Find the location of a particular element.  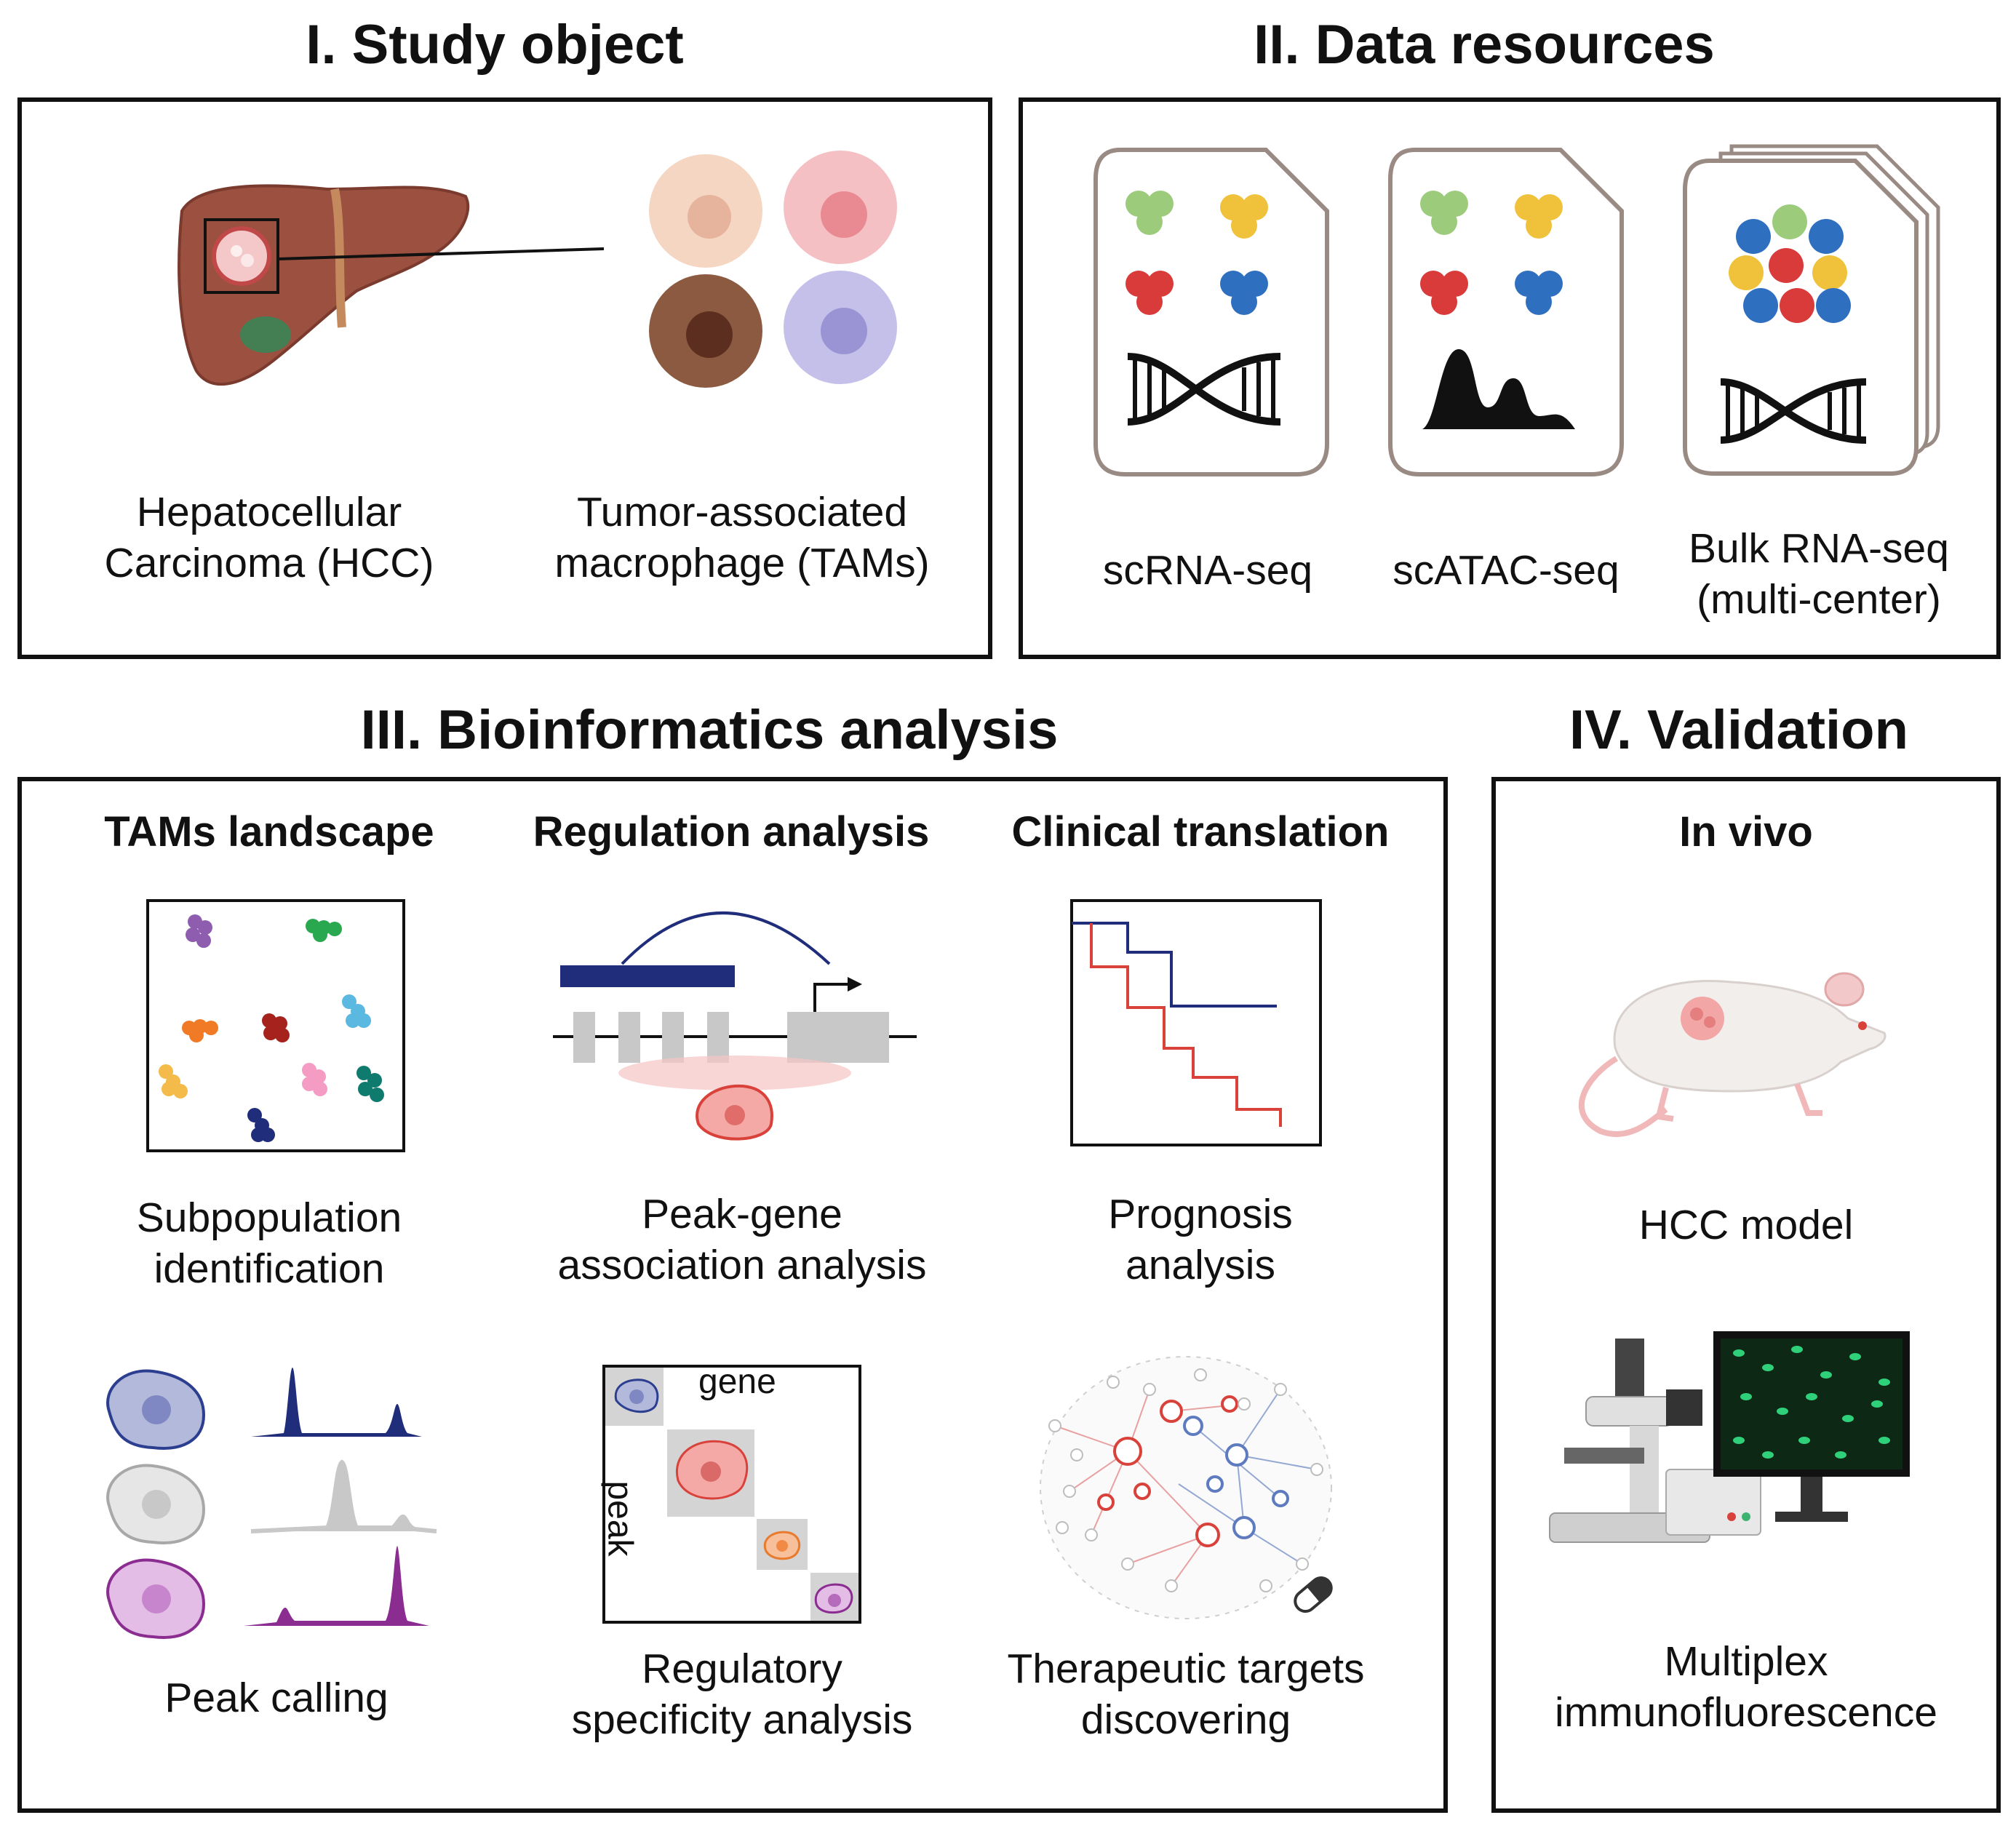

caption-multiplex-if: Multiplex immunofluorescence is located at coordinates (1746, 1687).